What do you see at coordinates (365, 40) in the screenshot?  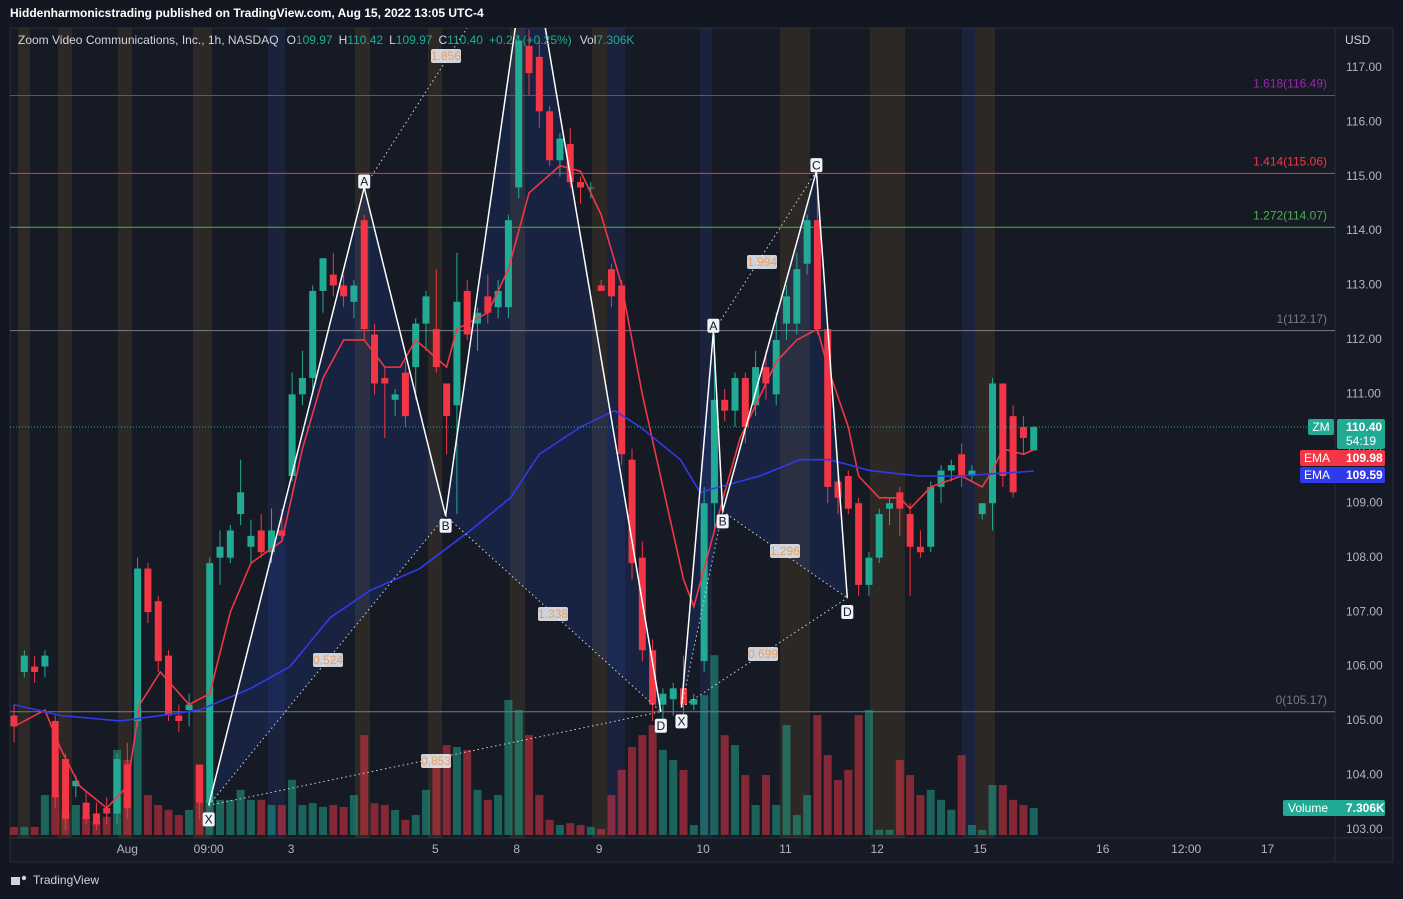 I see `ohlc-value: 110.42` at bounding box center [365, 40].